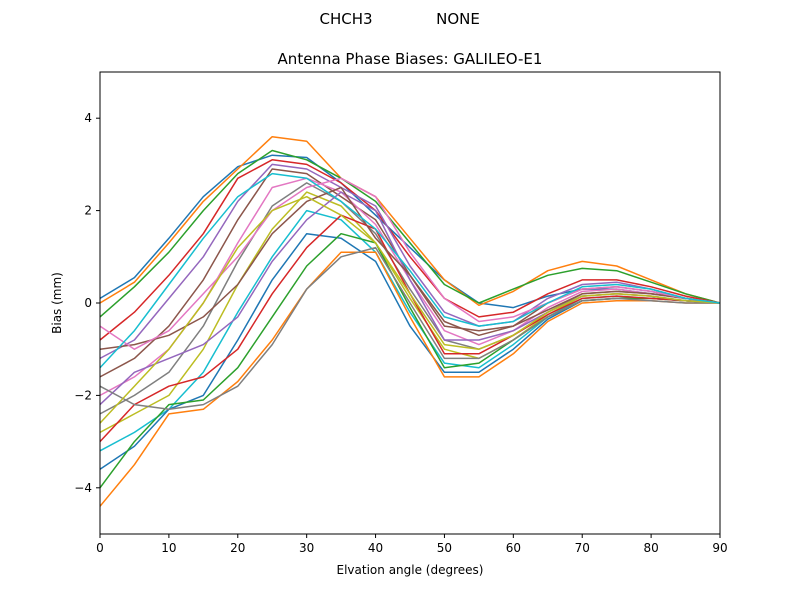  Describe the element at coordinates (88, 118) in the screenshot. I see `y-tick-label: 4` at that location.